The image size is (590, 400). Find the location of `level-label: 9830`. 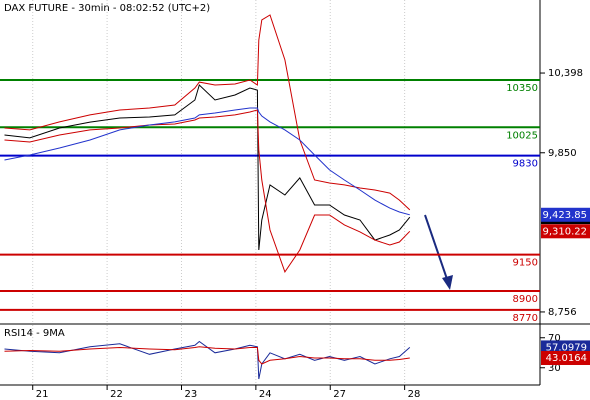

level-label: 9830 is located at coordinates (525, 164).